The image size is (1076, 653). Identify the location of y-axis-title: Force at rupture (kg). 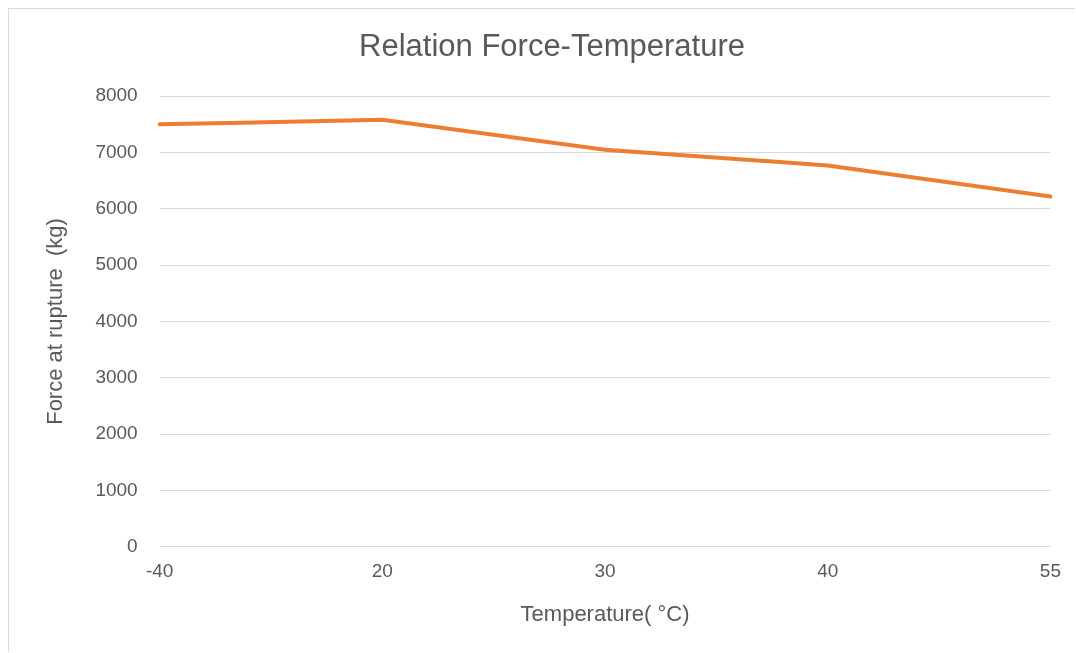
(55, 321).